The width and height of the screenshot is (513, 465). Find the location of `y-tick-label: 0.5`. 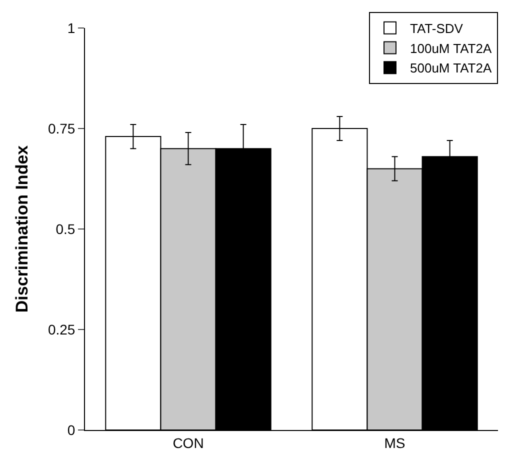

y-tick-label: 0.5 is located at coordinates (66, 228).